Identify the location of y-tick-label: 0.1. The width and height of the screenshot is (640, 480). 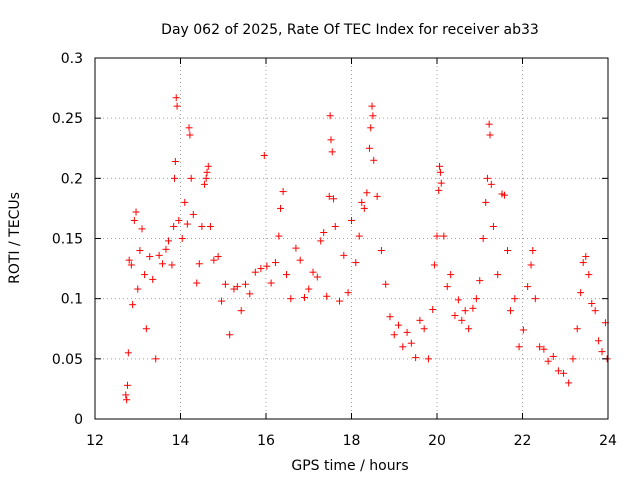
(72, 300).